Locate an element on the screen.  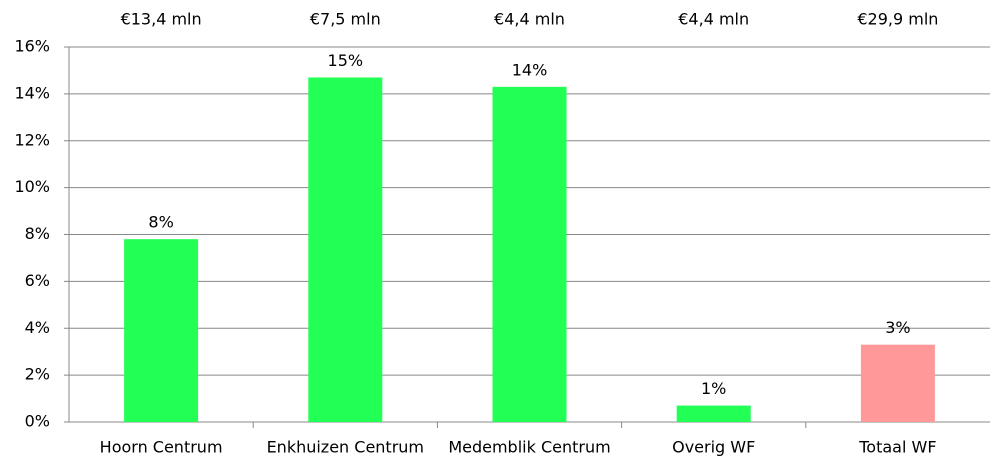
x-tick-label: Overig WF is located at coordinates (713, 447).